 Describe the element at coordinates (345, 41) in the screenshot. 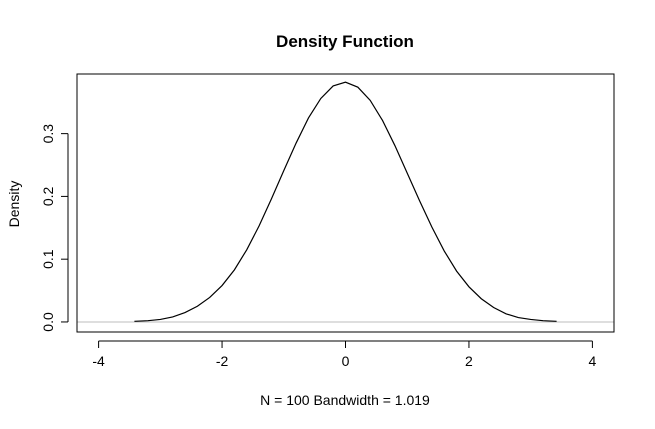

I see `chart-title: Density Function` at that location.